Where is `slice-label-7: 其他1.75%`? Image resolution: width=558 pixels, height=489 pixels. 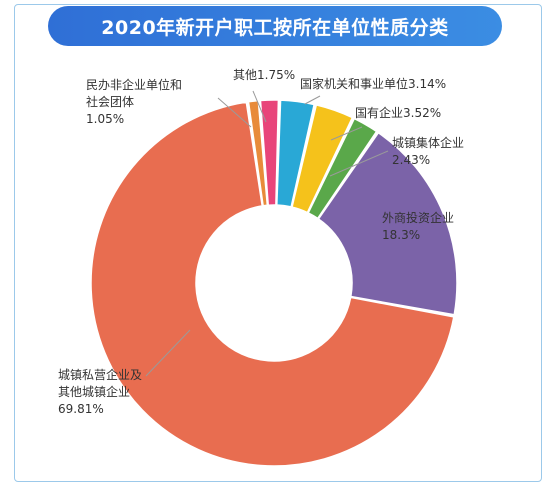
slice-label-7: 其他1.75% is located at coordinates (264, 75).